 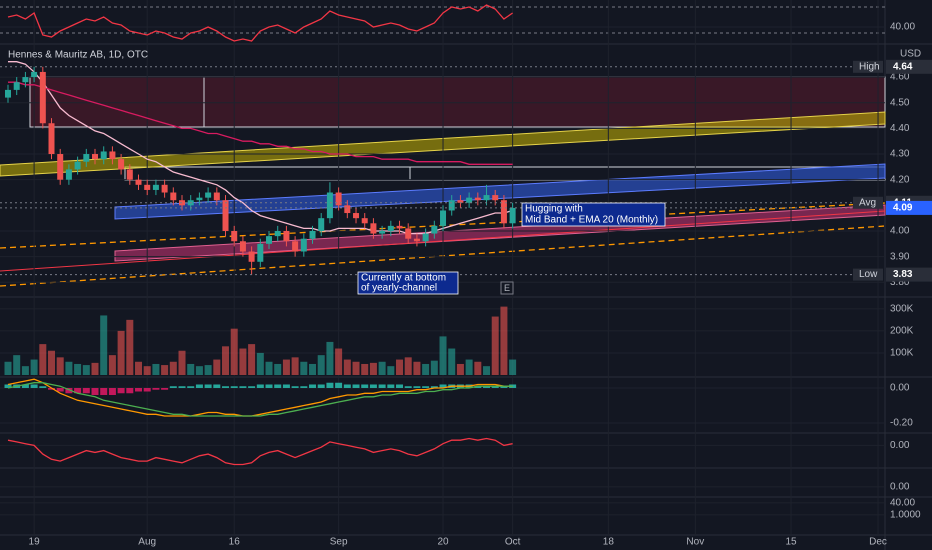 What do you see at coordinates (554, 209) in the screenshot?
I see `annotation-text: Hugging with` at bounding box center [554, 209].